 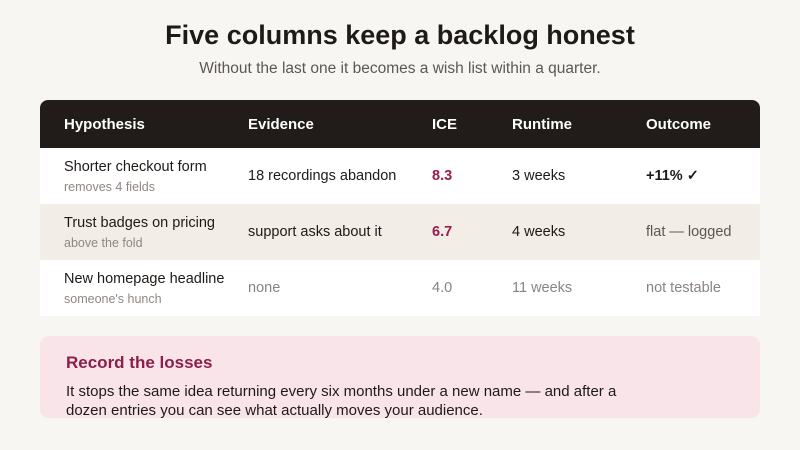 I want to click on table-header: Hypothesis Evidence ICE Runtime Outcome, so click(x=400, y=124).